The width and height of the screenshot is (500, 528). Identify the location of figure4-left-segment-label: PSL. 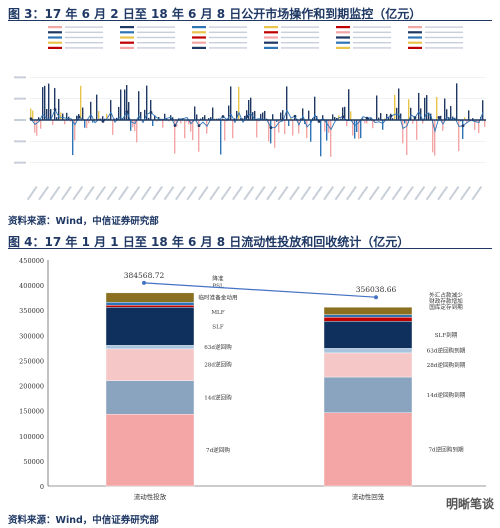
(218, 286).